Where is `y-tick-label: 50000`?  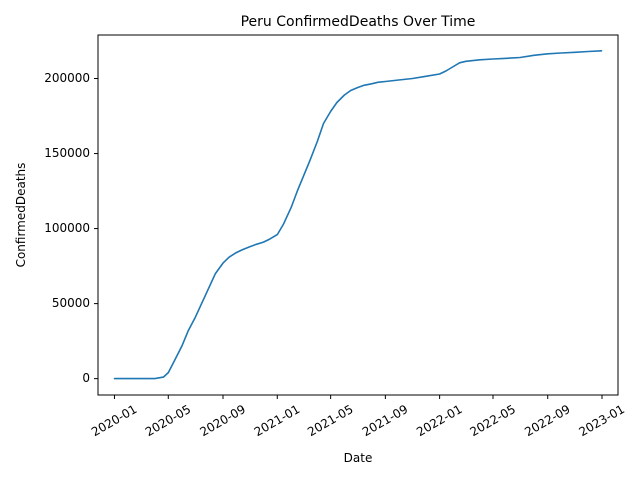
y-tick-label: 50000 is located at coordinates (71, 303).